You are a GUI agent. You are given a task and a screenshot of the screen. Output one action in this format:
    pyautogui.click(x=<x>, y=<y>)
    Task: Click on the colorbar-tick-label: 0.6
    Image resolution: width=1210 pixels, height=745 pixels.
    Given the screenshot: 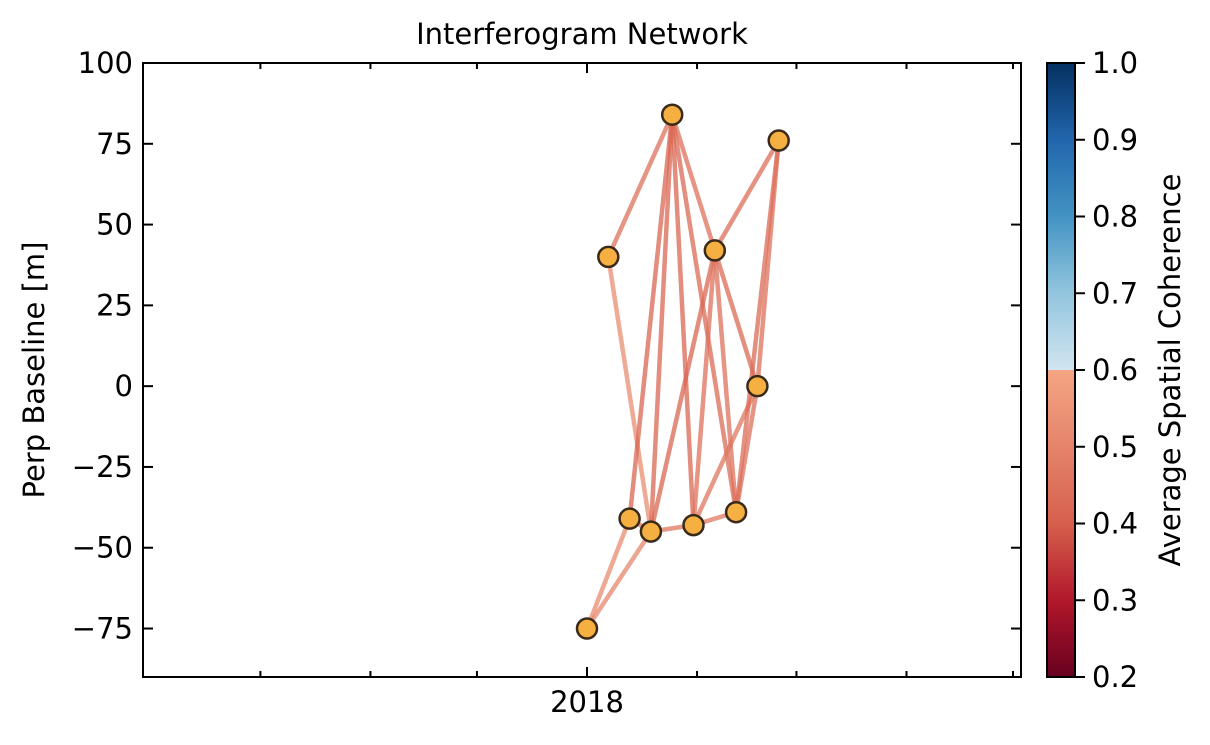 What is the action you would take?
    pyautogui.click(x=1115, y=370)
    